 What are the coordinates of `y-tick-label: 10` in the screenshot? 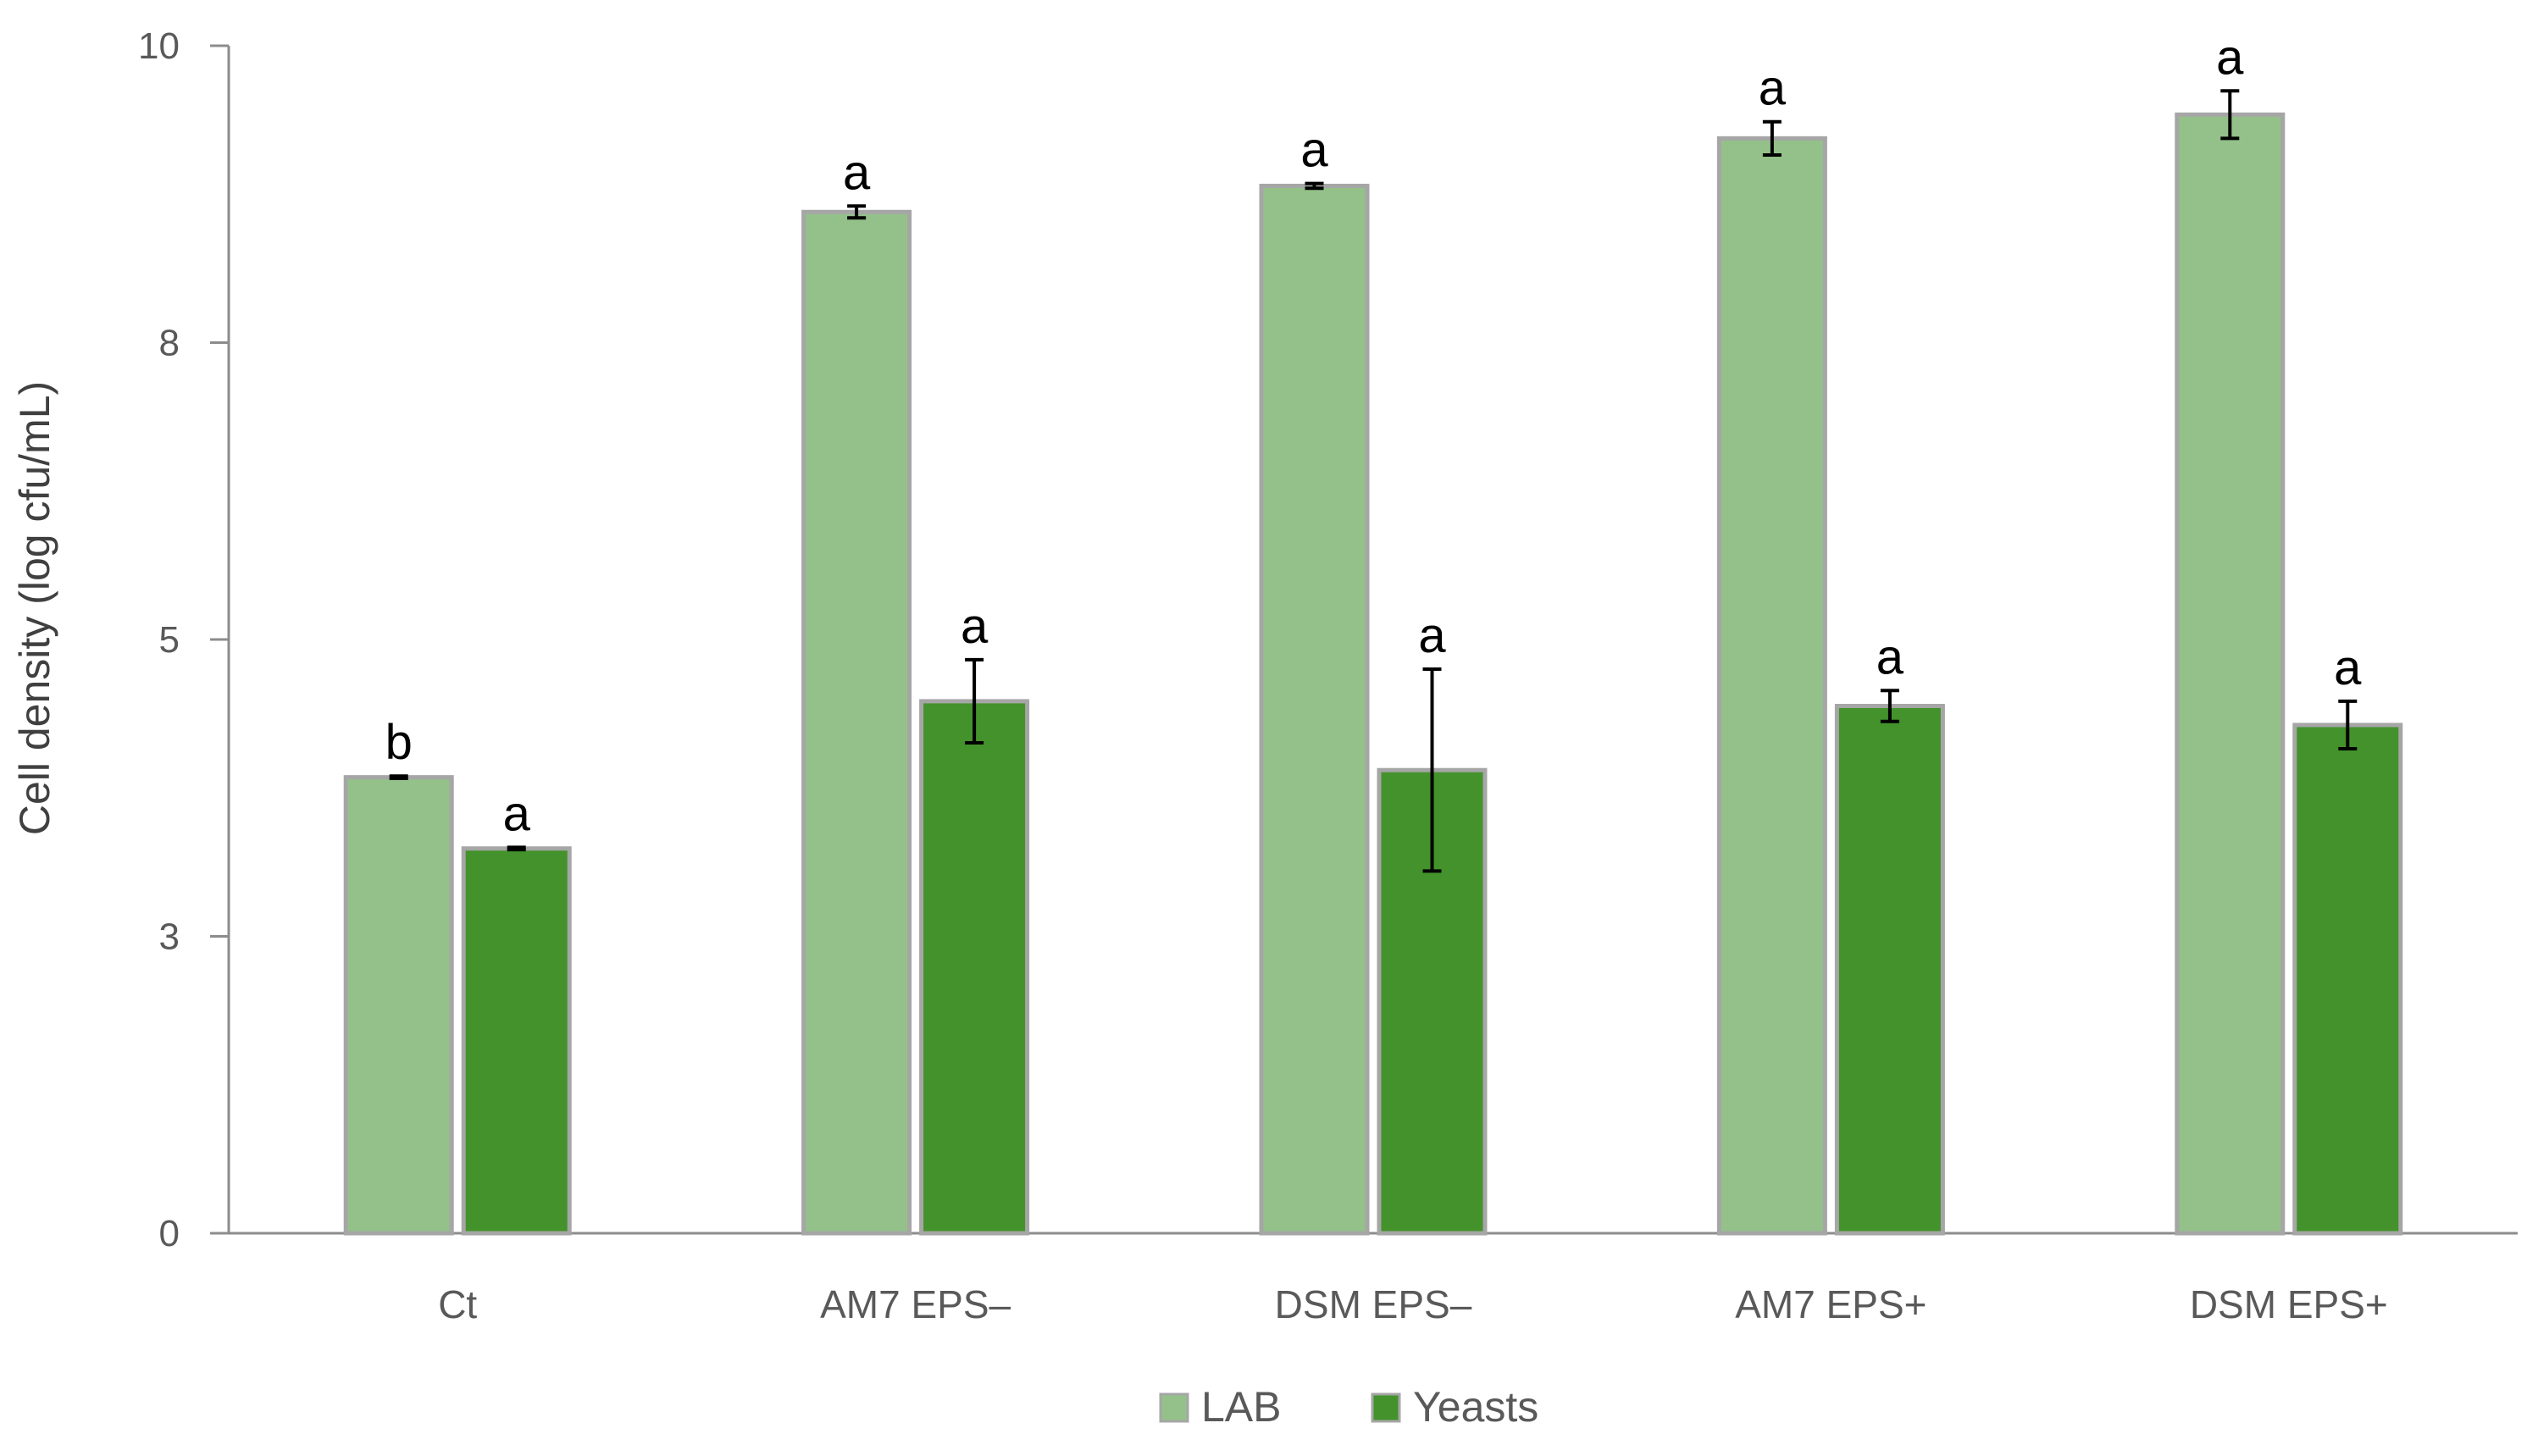 It's located at (159, 46).